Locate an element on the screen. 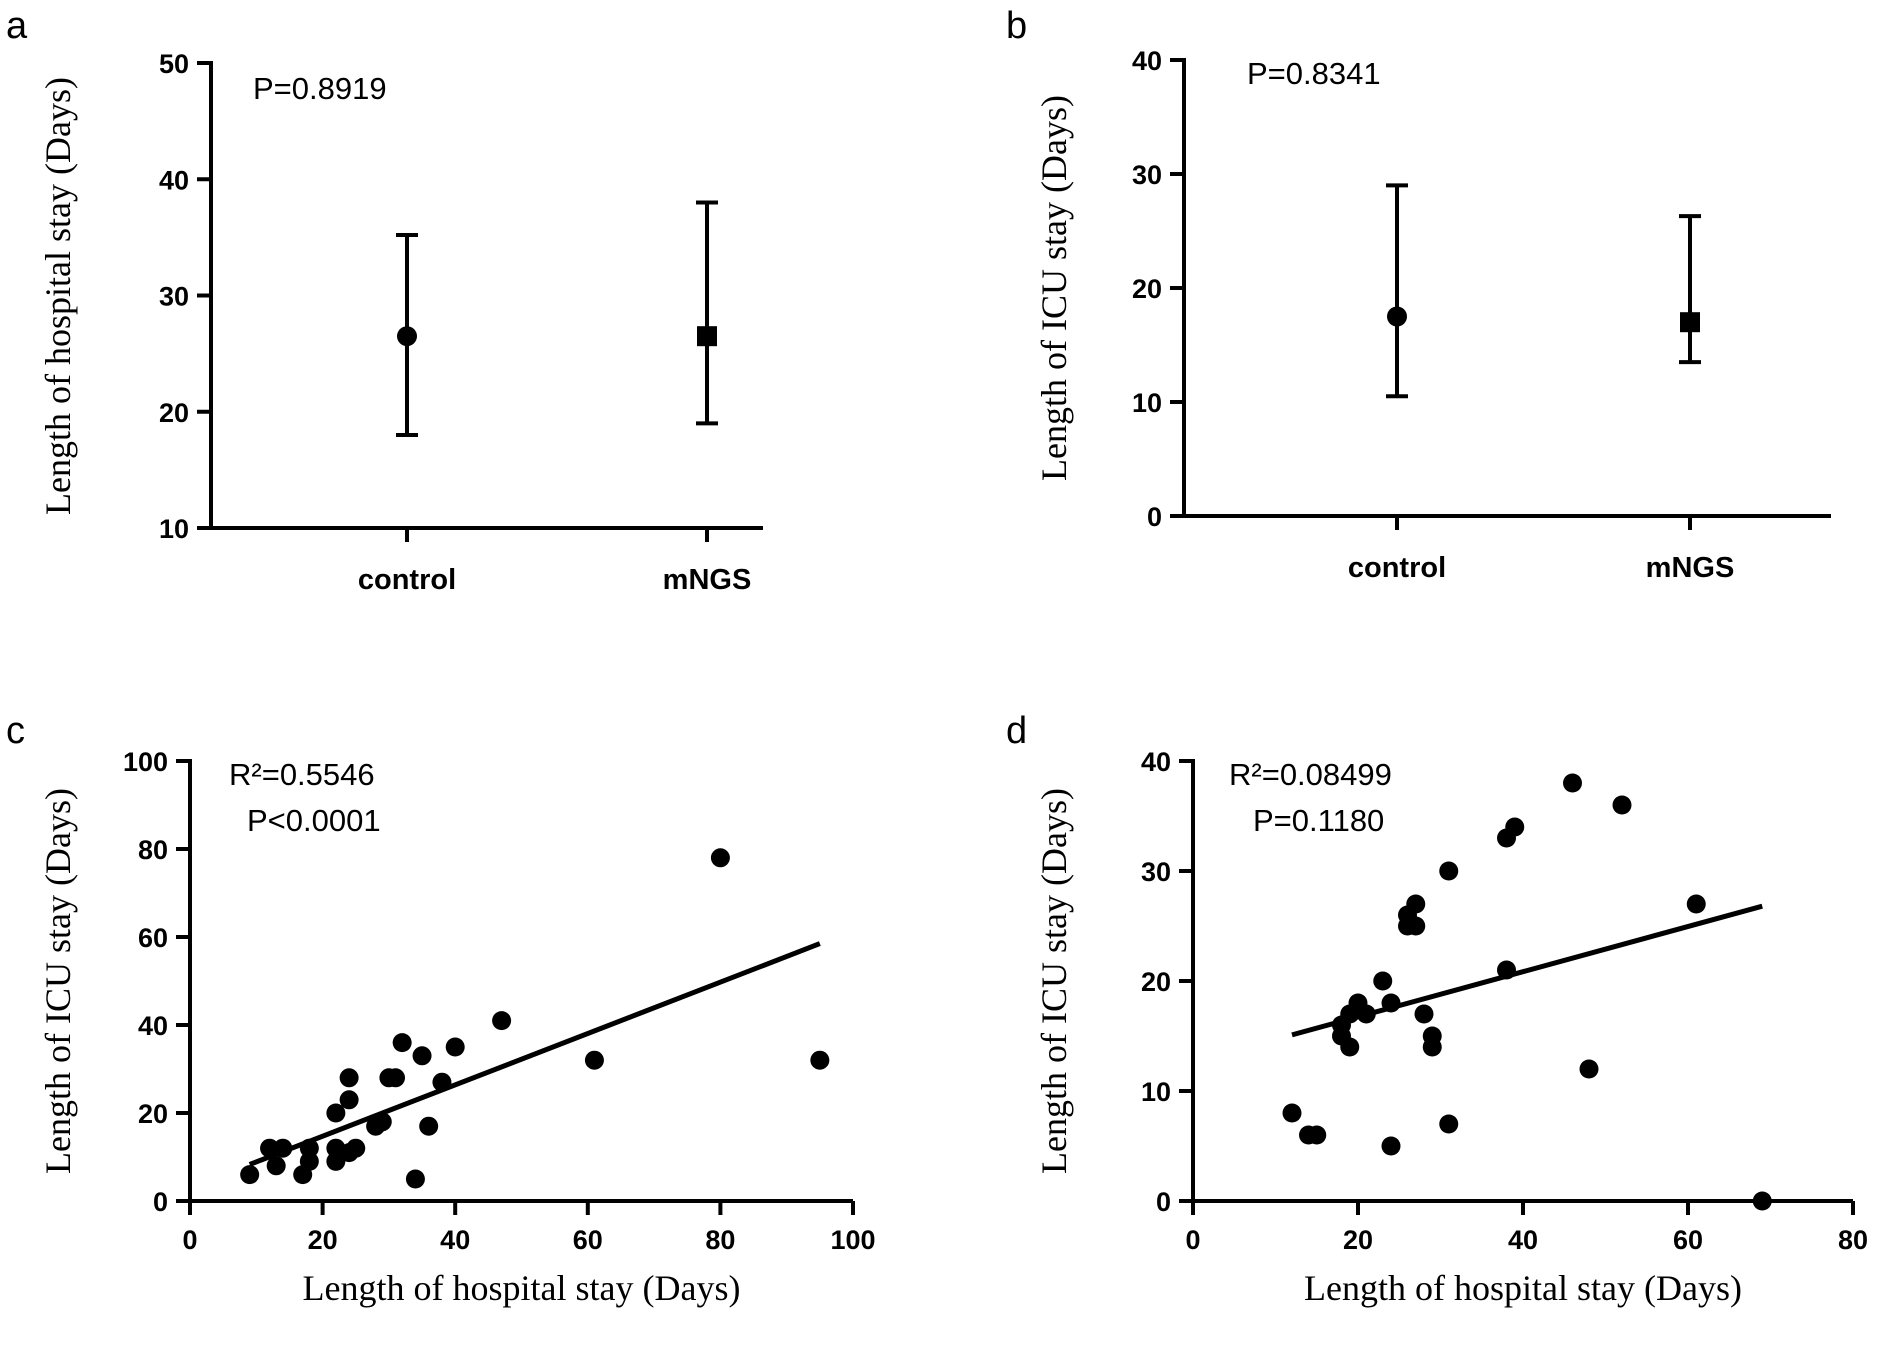 The image size is (1889, 1352). y-axis-title: Length of hospital stay (Days) is located at coordinates (58, 296).